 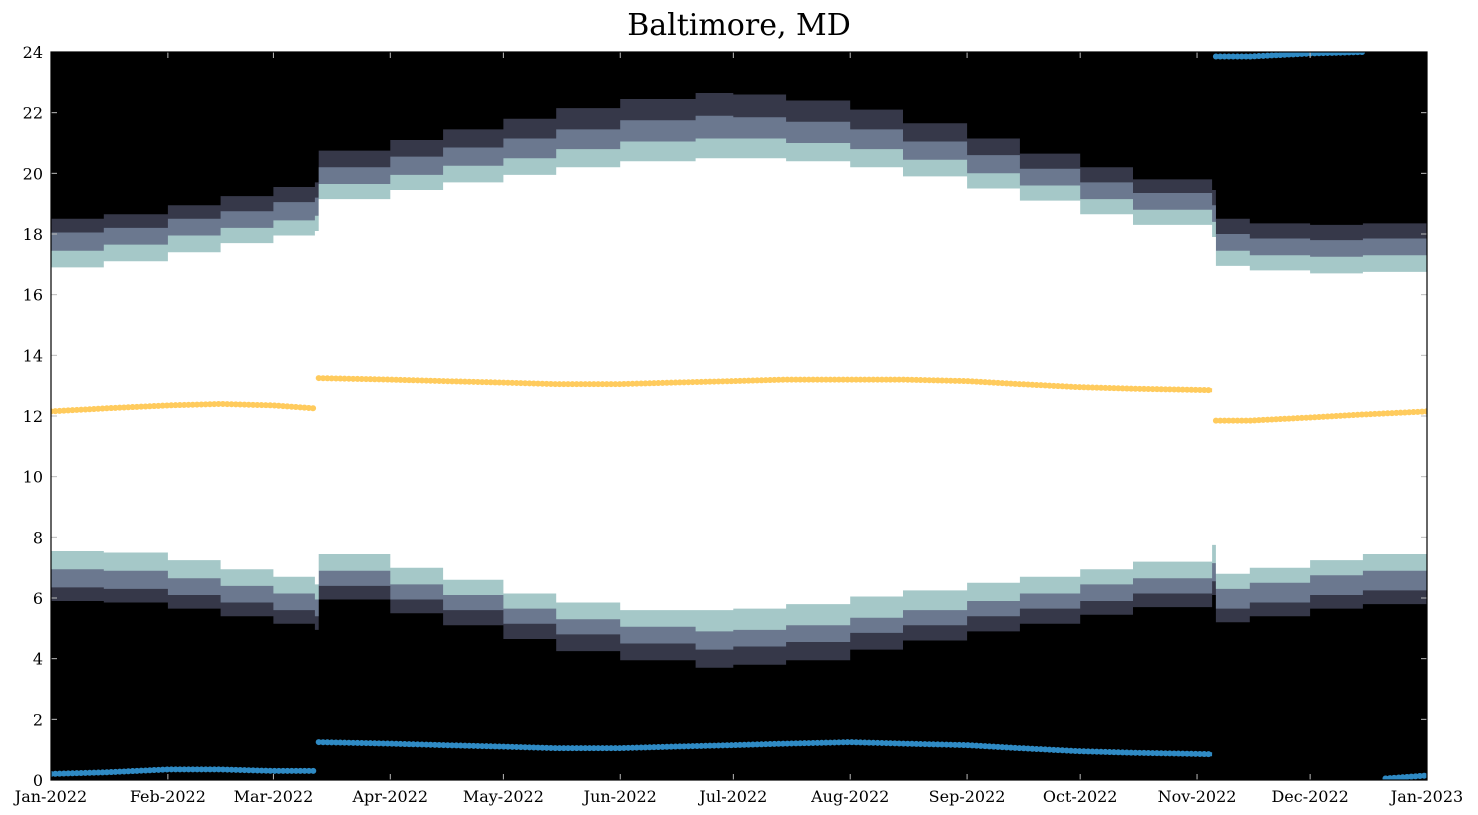 I want to click on y-tick-label: 12, so click(x=33, y=416).